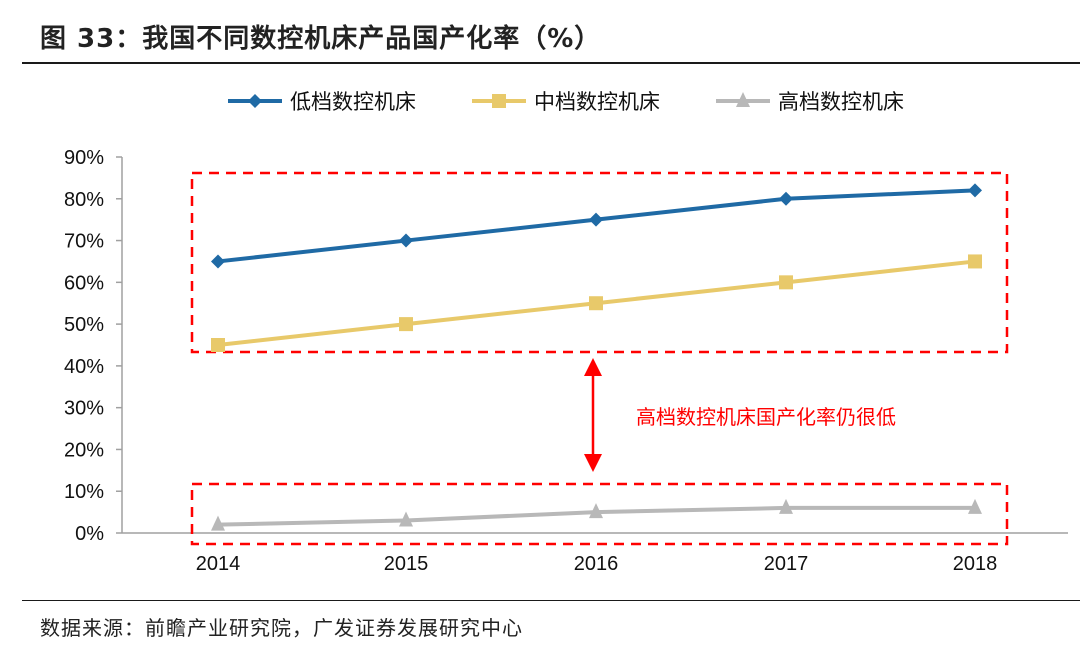 The height and width of the screenshot is (652, 1080). Describe the element at coordinates (766, 417) in the screenshot. I see `annotation-text: 高档数控机床国产化率仍很低` at that location.